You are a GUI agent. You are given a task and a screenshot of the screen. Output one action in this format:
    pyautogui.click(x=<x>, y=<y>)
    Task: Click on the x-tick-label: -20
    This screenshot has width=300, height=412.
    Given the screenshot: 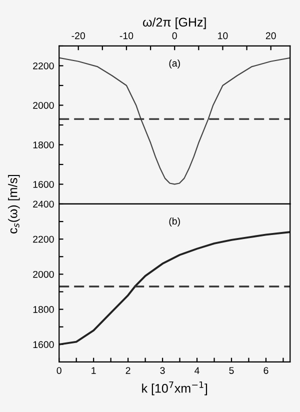 What is the action you would take?
    pyautogui.click(x=78, y=36)
    